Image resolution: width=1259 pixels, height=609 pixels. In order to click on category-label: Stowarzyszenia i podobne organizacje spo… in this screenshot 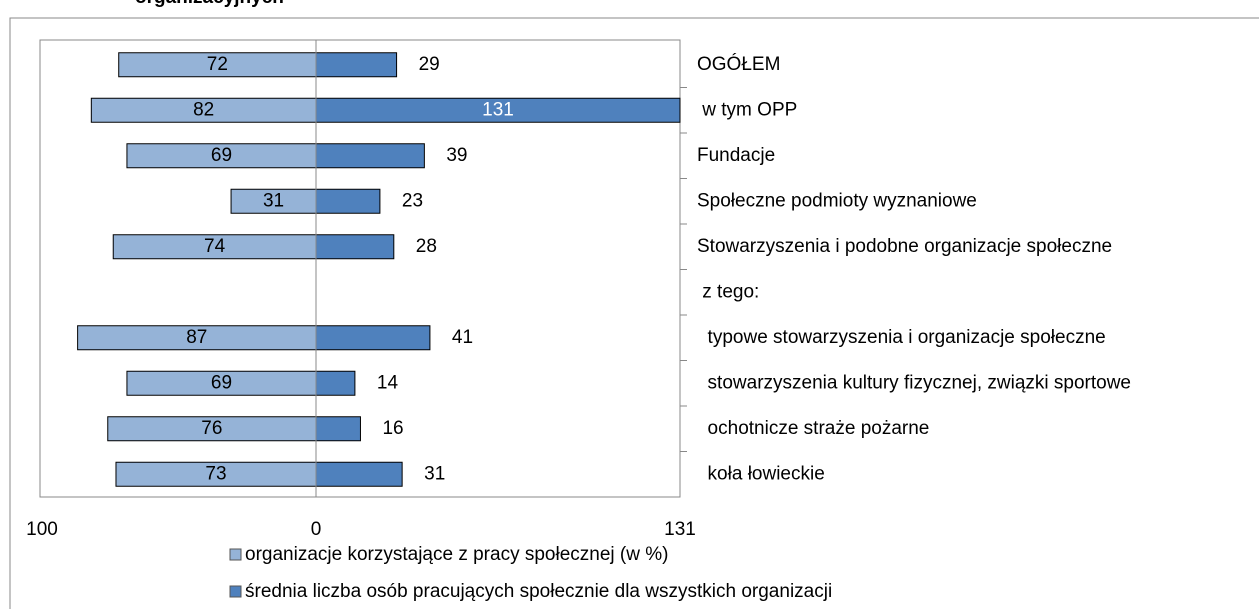, I will do `click(904, 246)`.